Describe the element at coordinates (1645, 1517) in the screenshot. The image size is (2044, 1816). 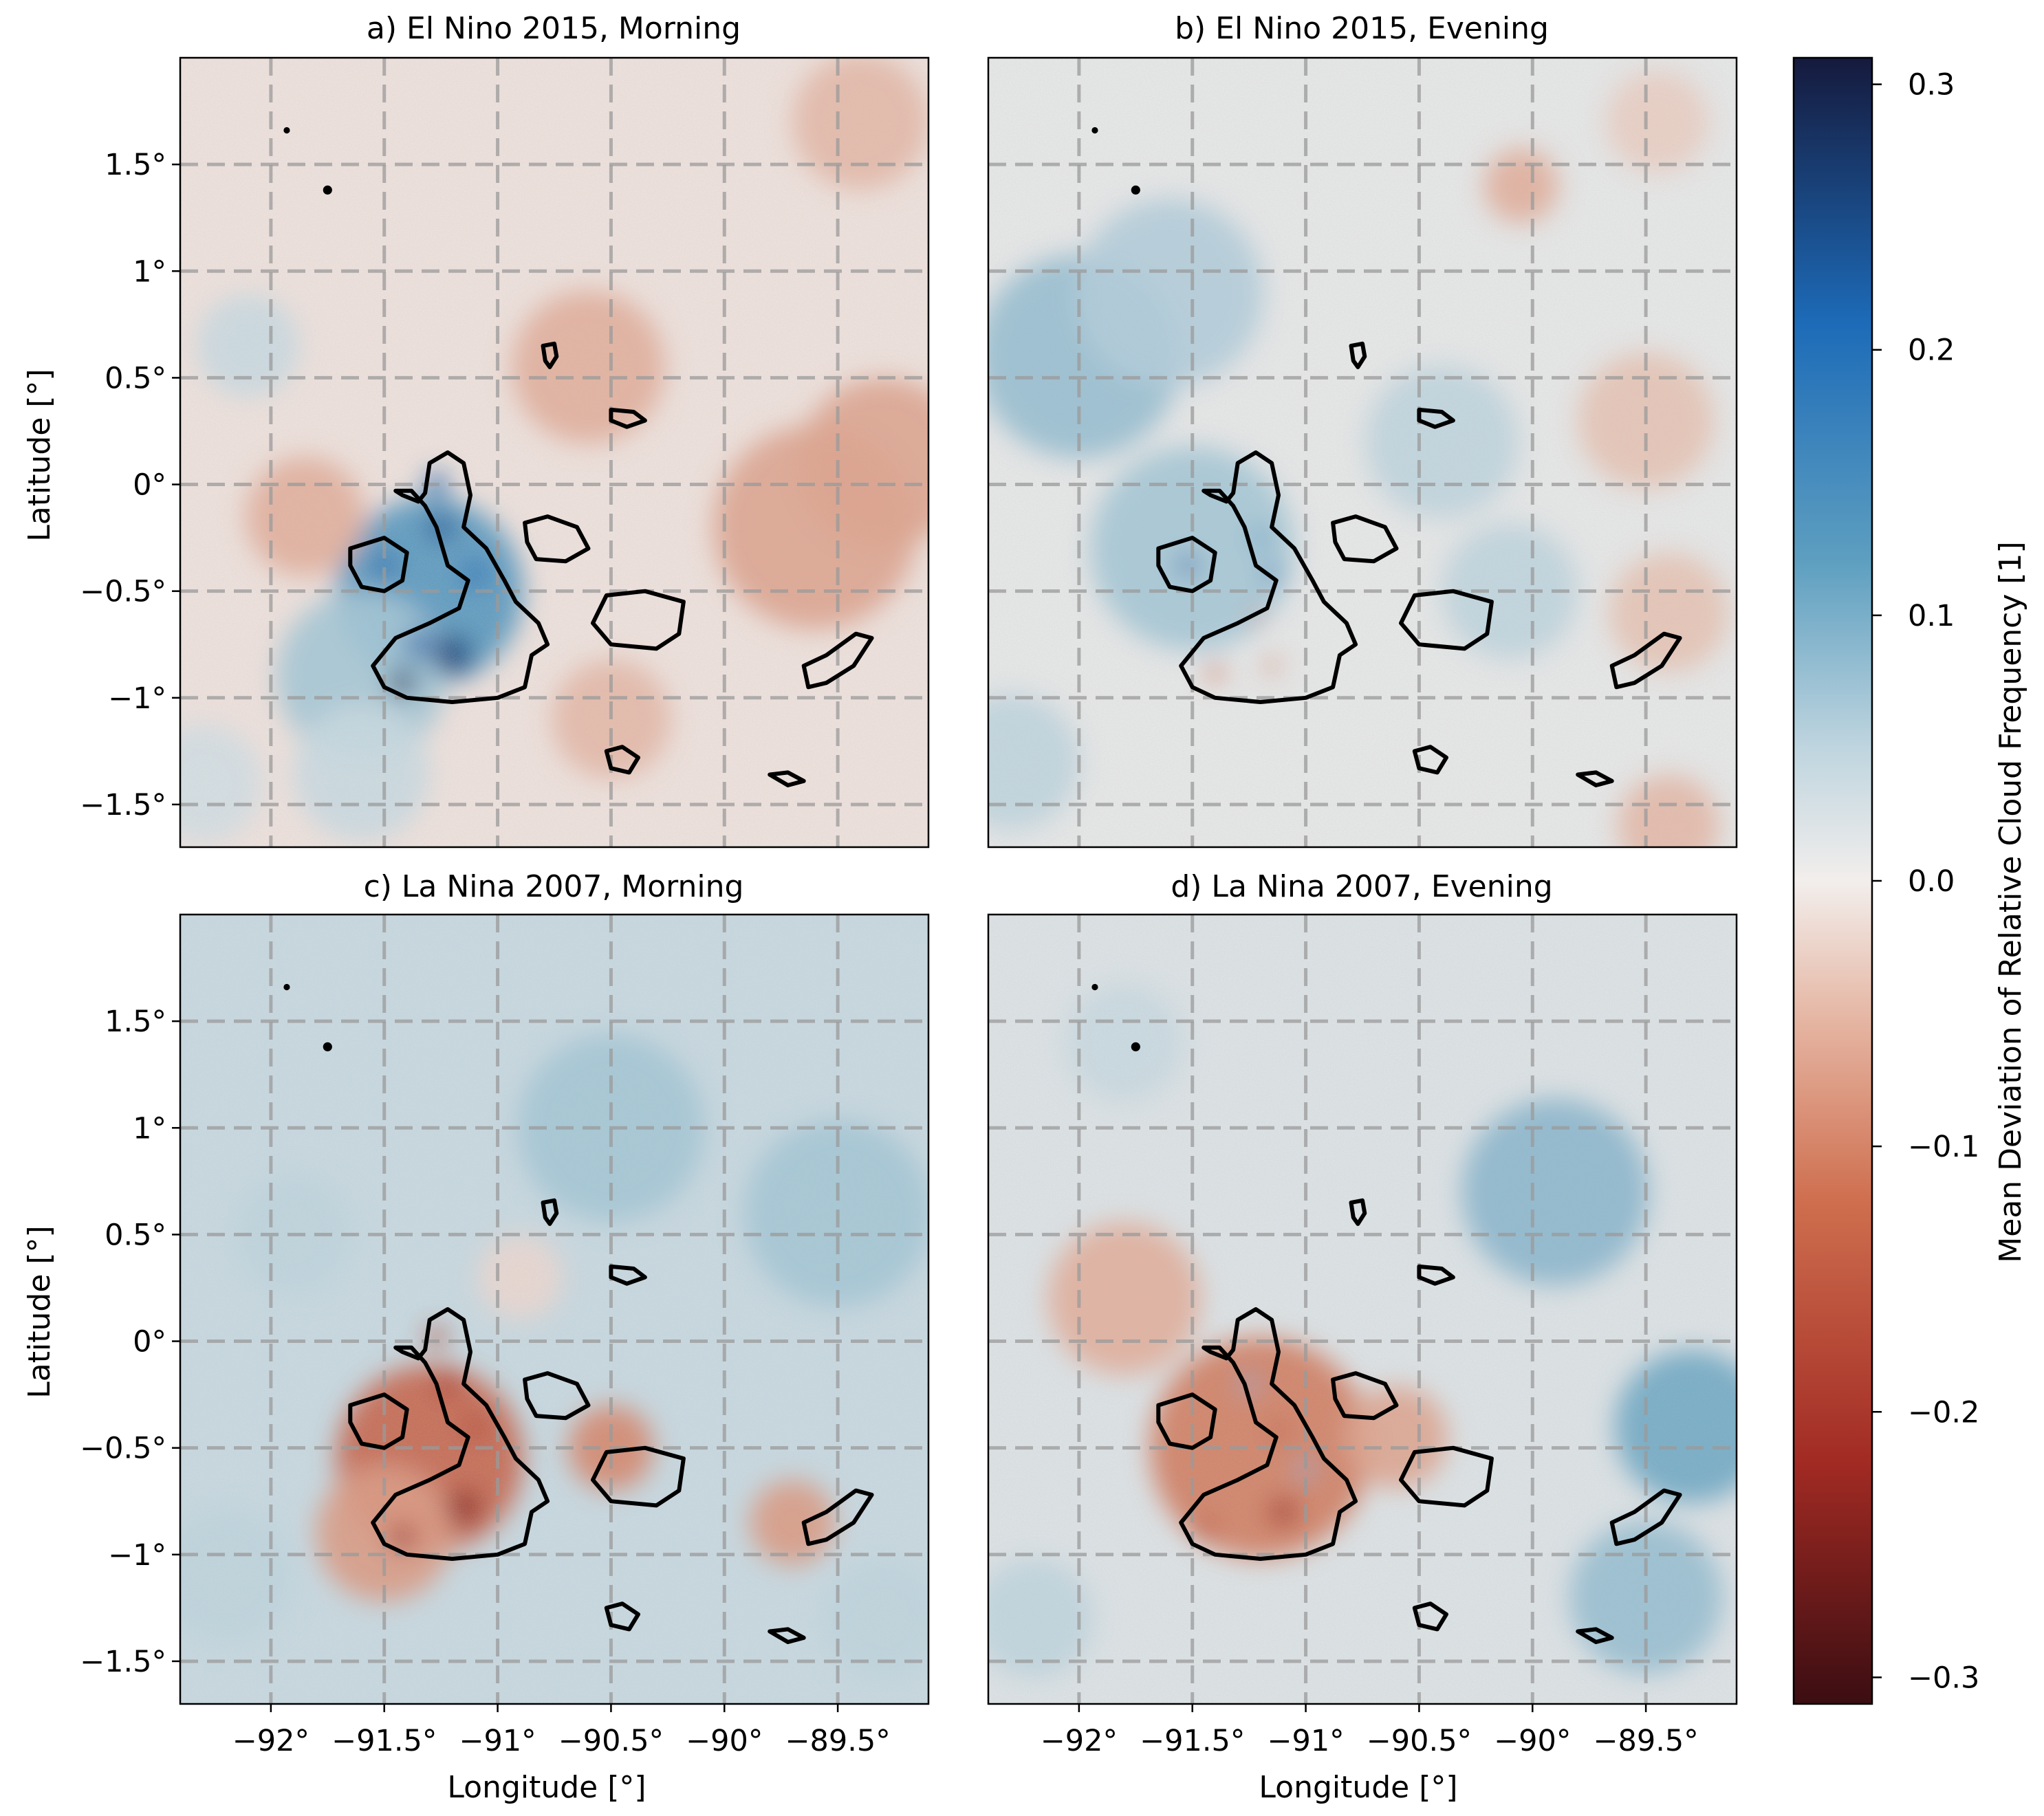
I see `panel-d-coast-san-cristobal` at that location.